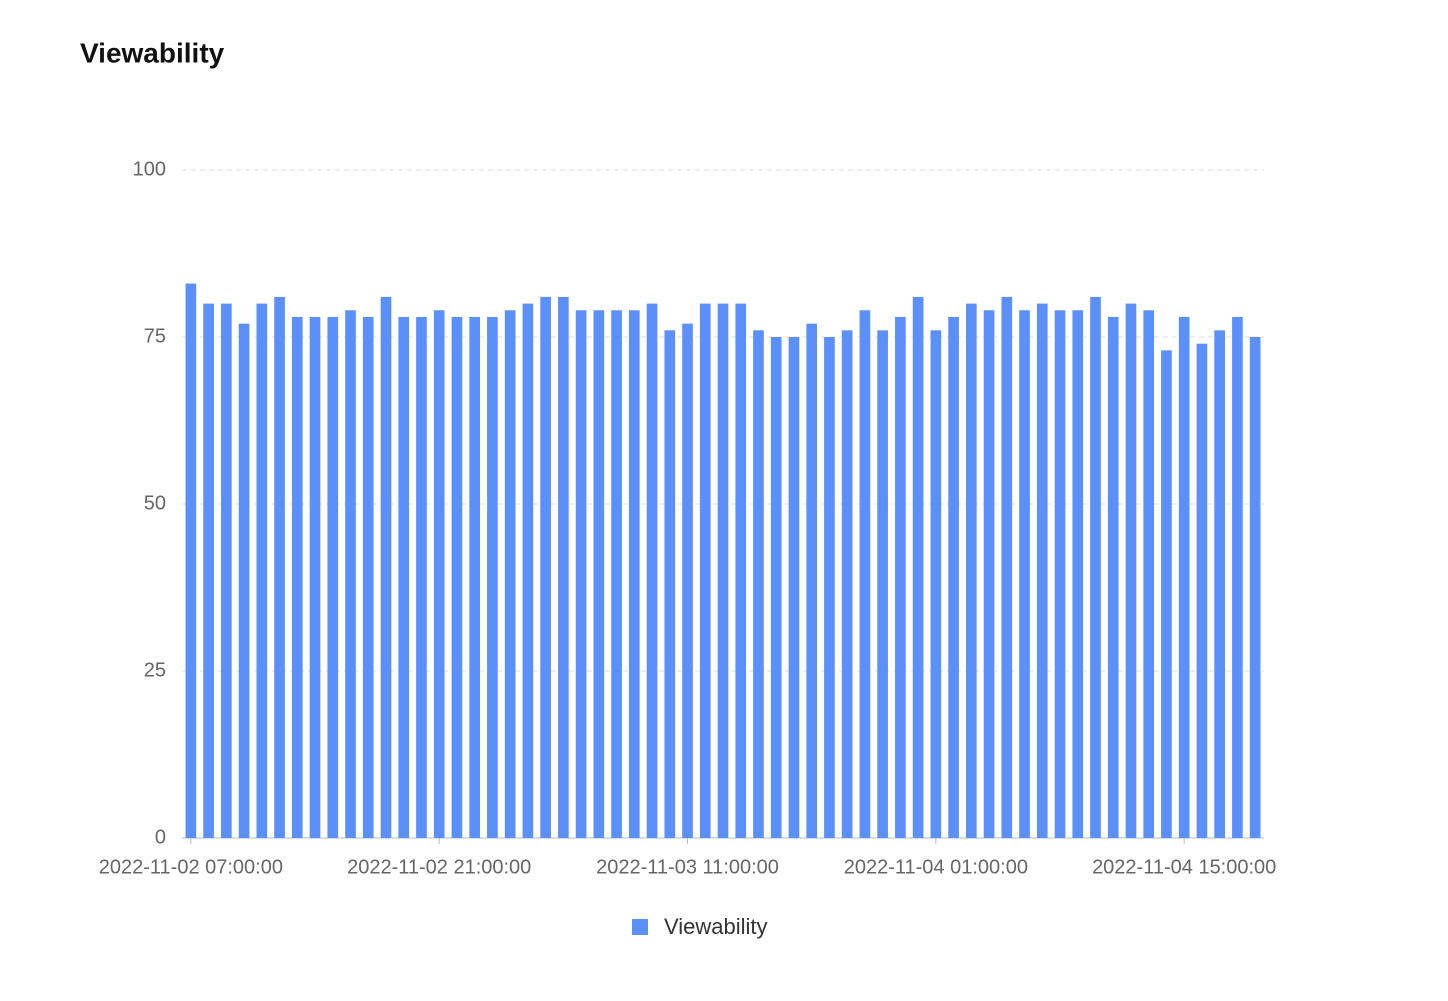  What do you see at coordinates (160, 837) in the screenshot?
I see `y-tick-label: 0` at bounding box center [160, 837].